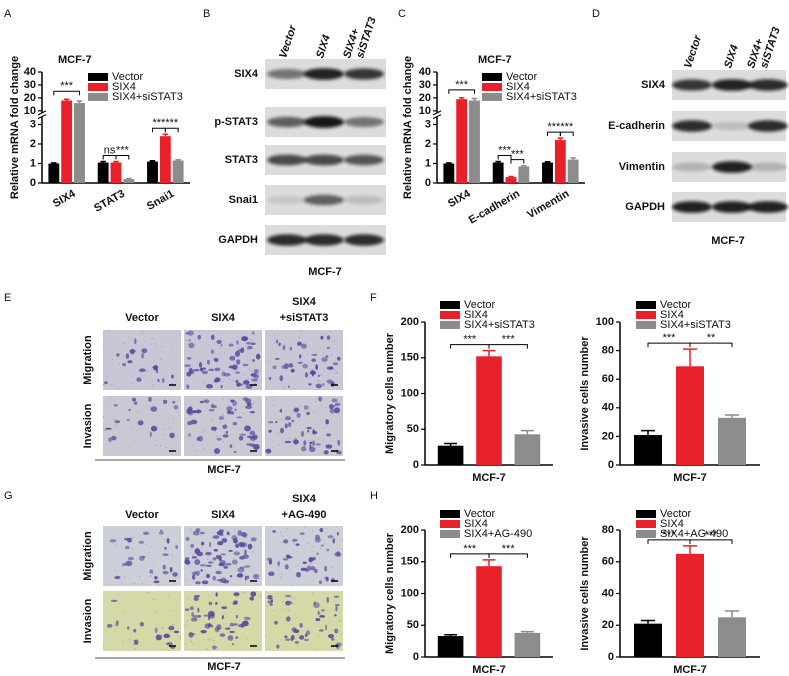  What do you see at coordinates (88, 620) in the screenshot?
I see `row-label: Invasion` at bounding box center [88, 620].